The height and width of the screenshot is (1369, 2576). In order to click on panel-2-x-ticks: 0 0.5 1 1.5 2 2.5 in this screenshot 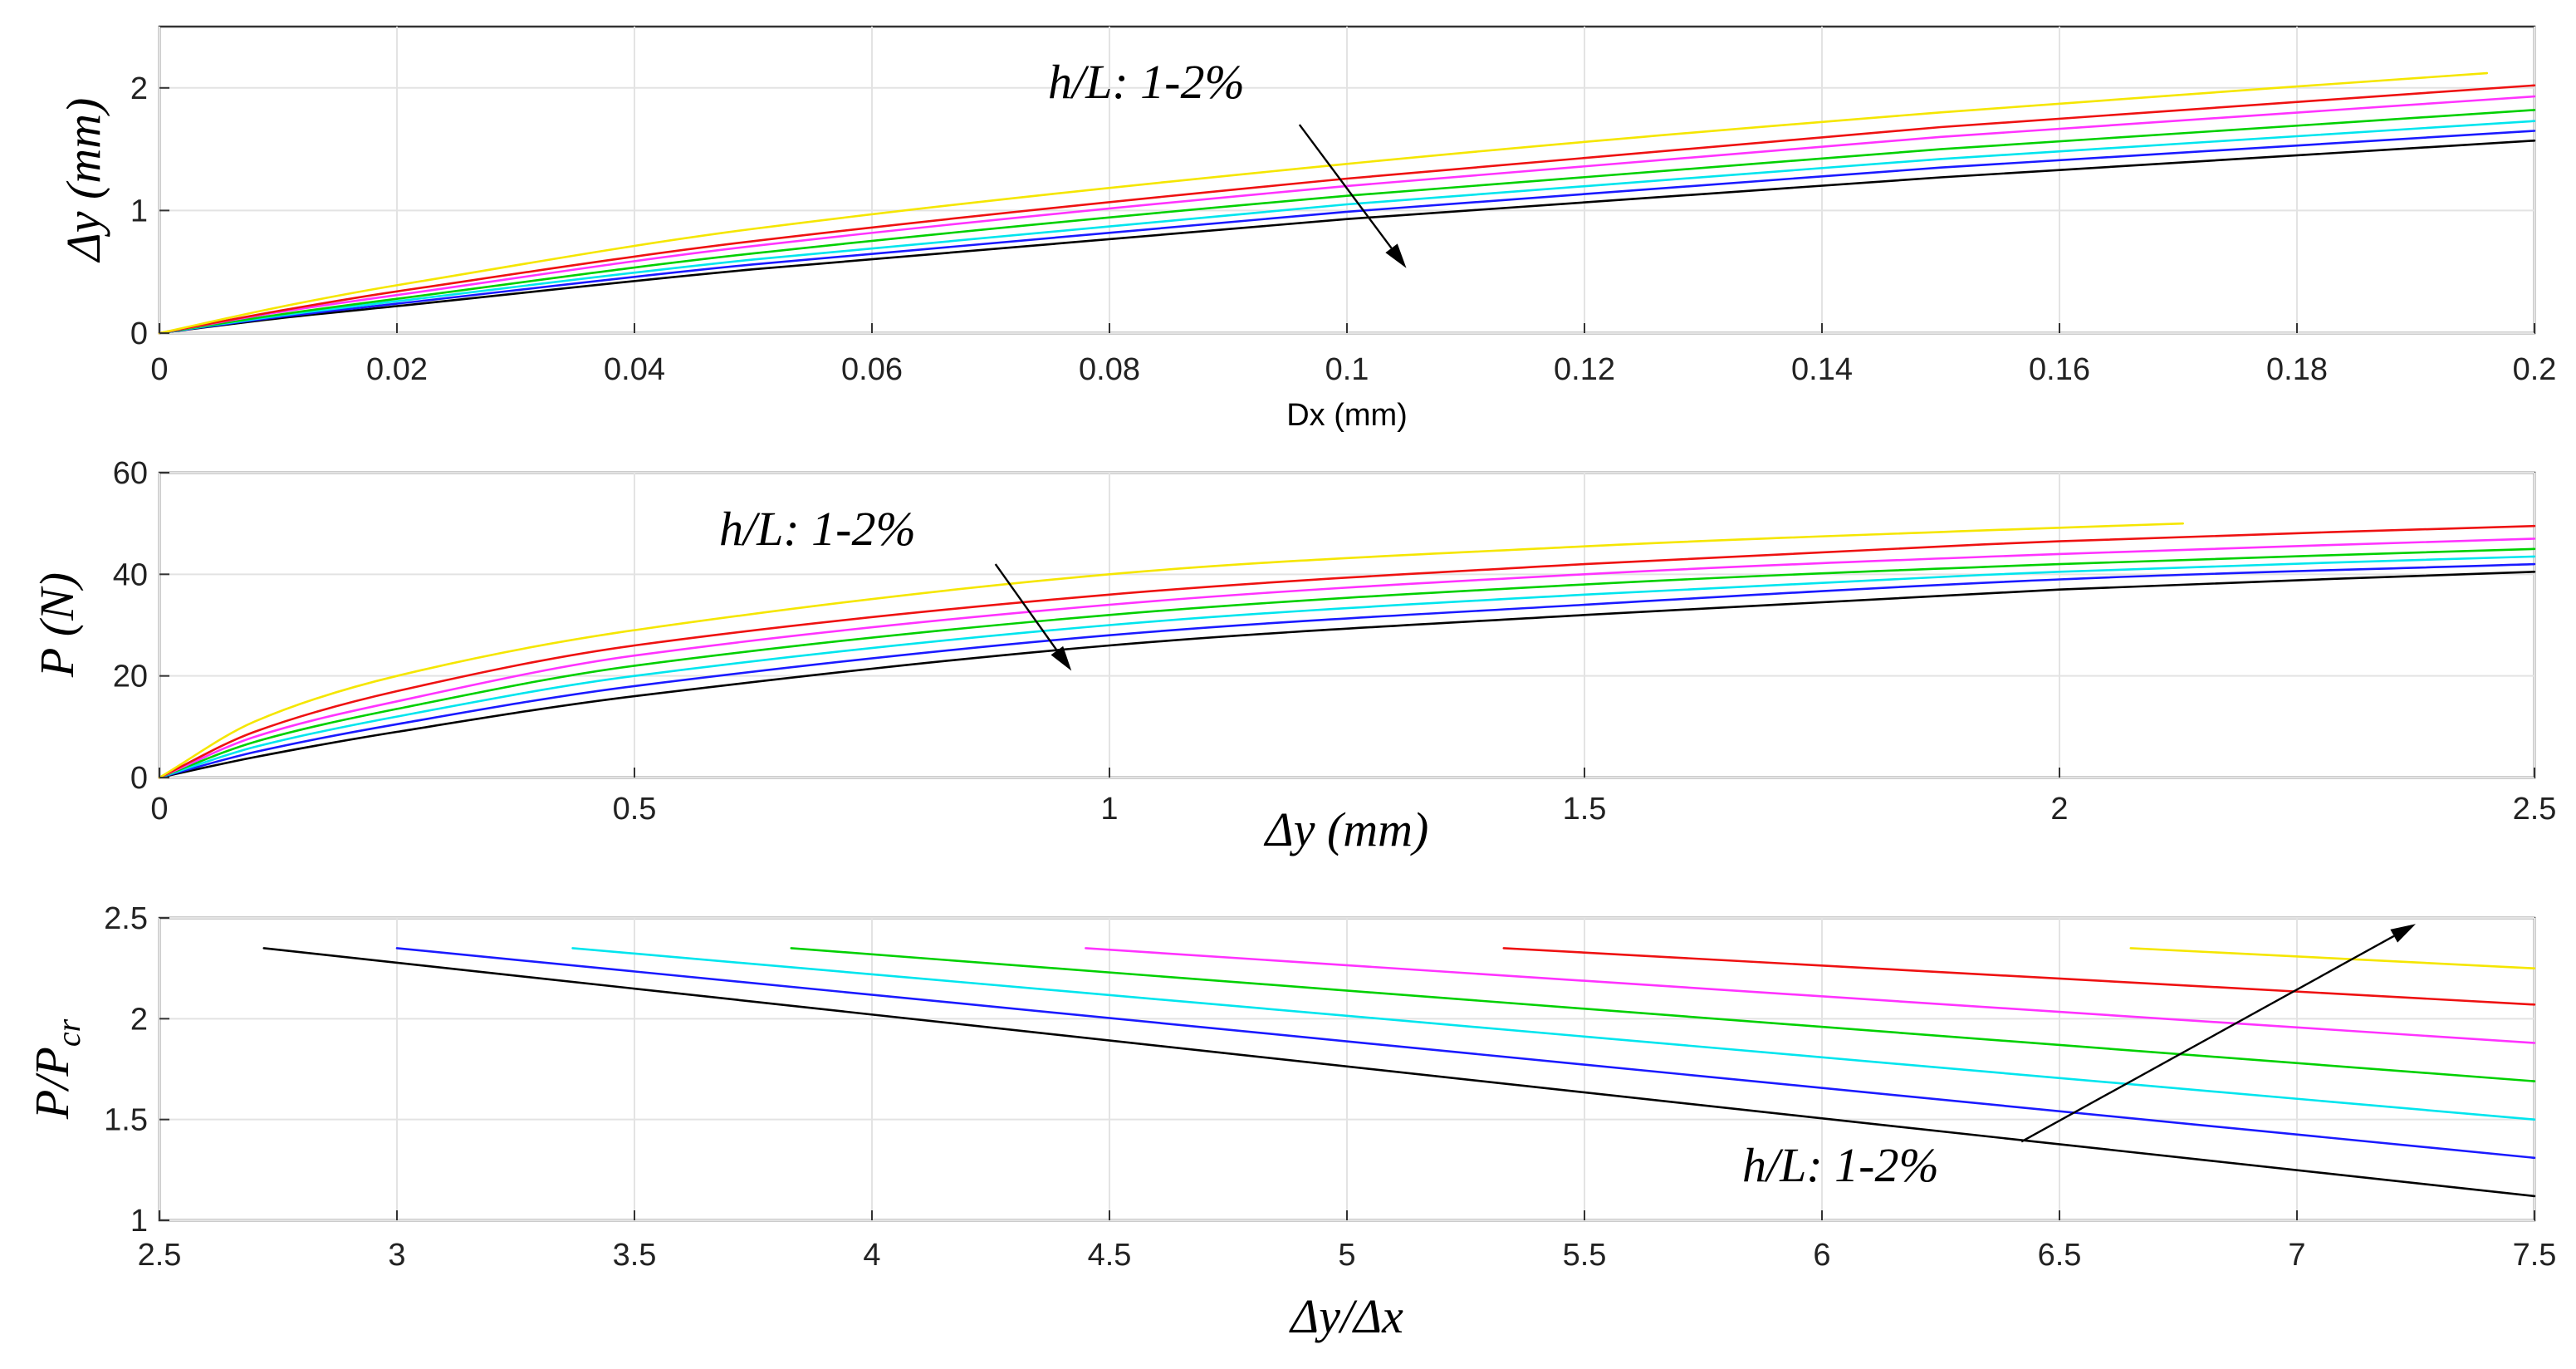, I will do `click(1353, 797)`.